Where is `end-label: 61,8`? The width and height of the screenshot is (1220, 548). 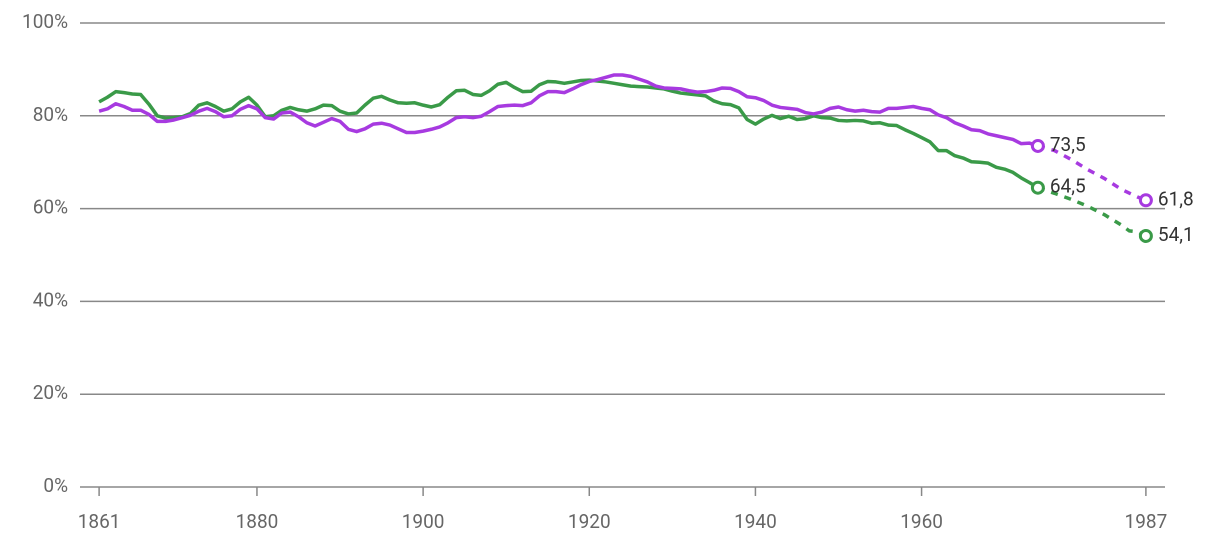
end-label: 61,8 is located at coordinates (1176, 198).